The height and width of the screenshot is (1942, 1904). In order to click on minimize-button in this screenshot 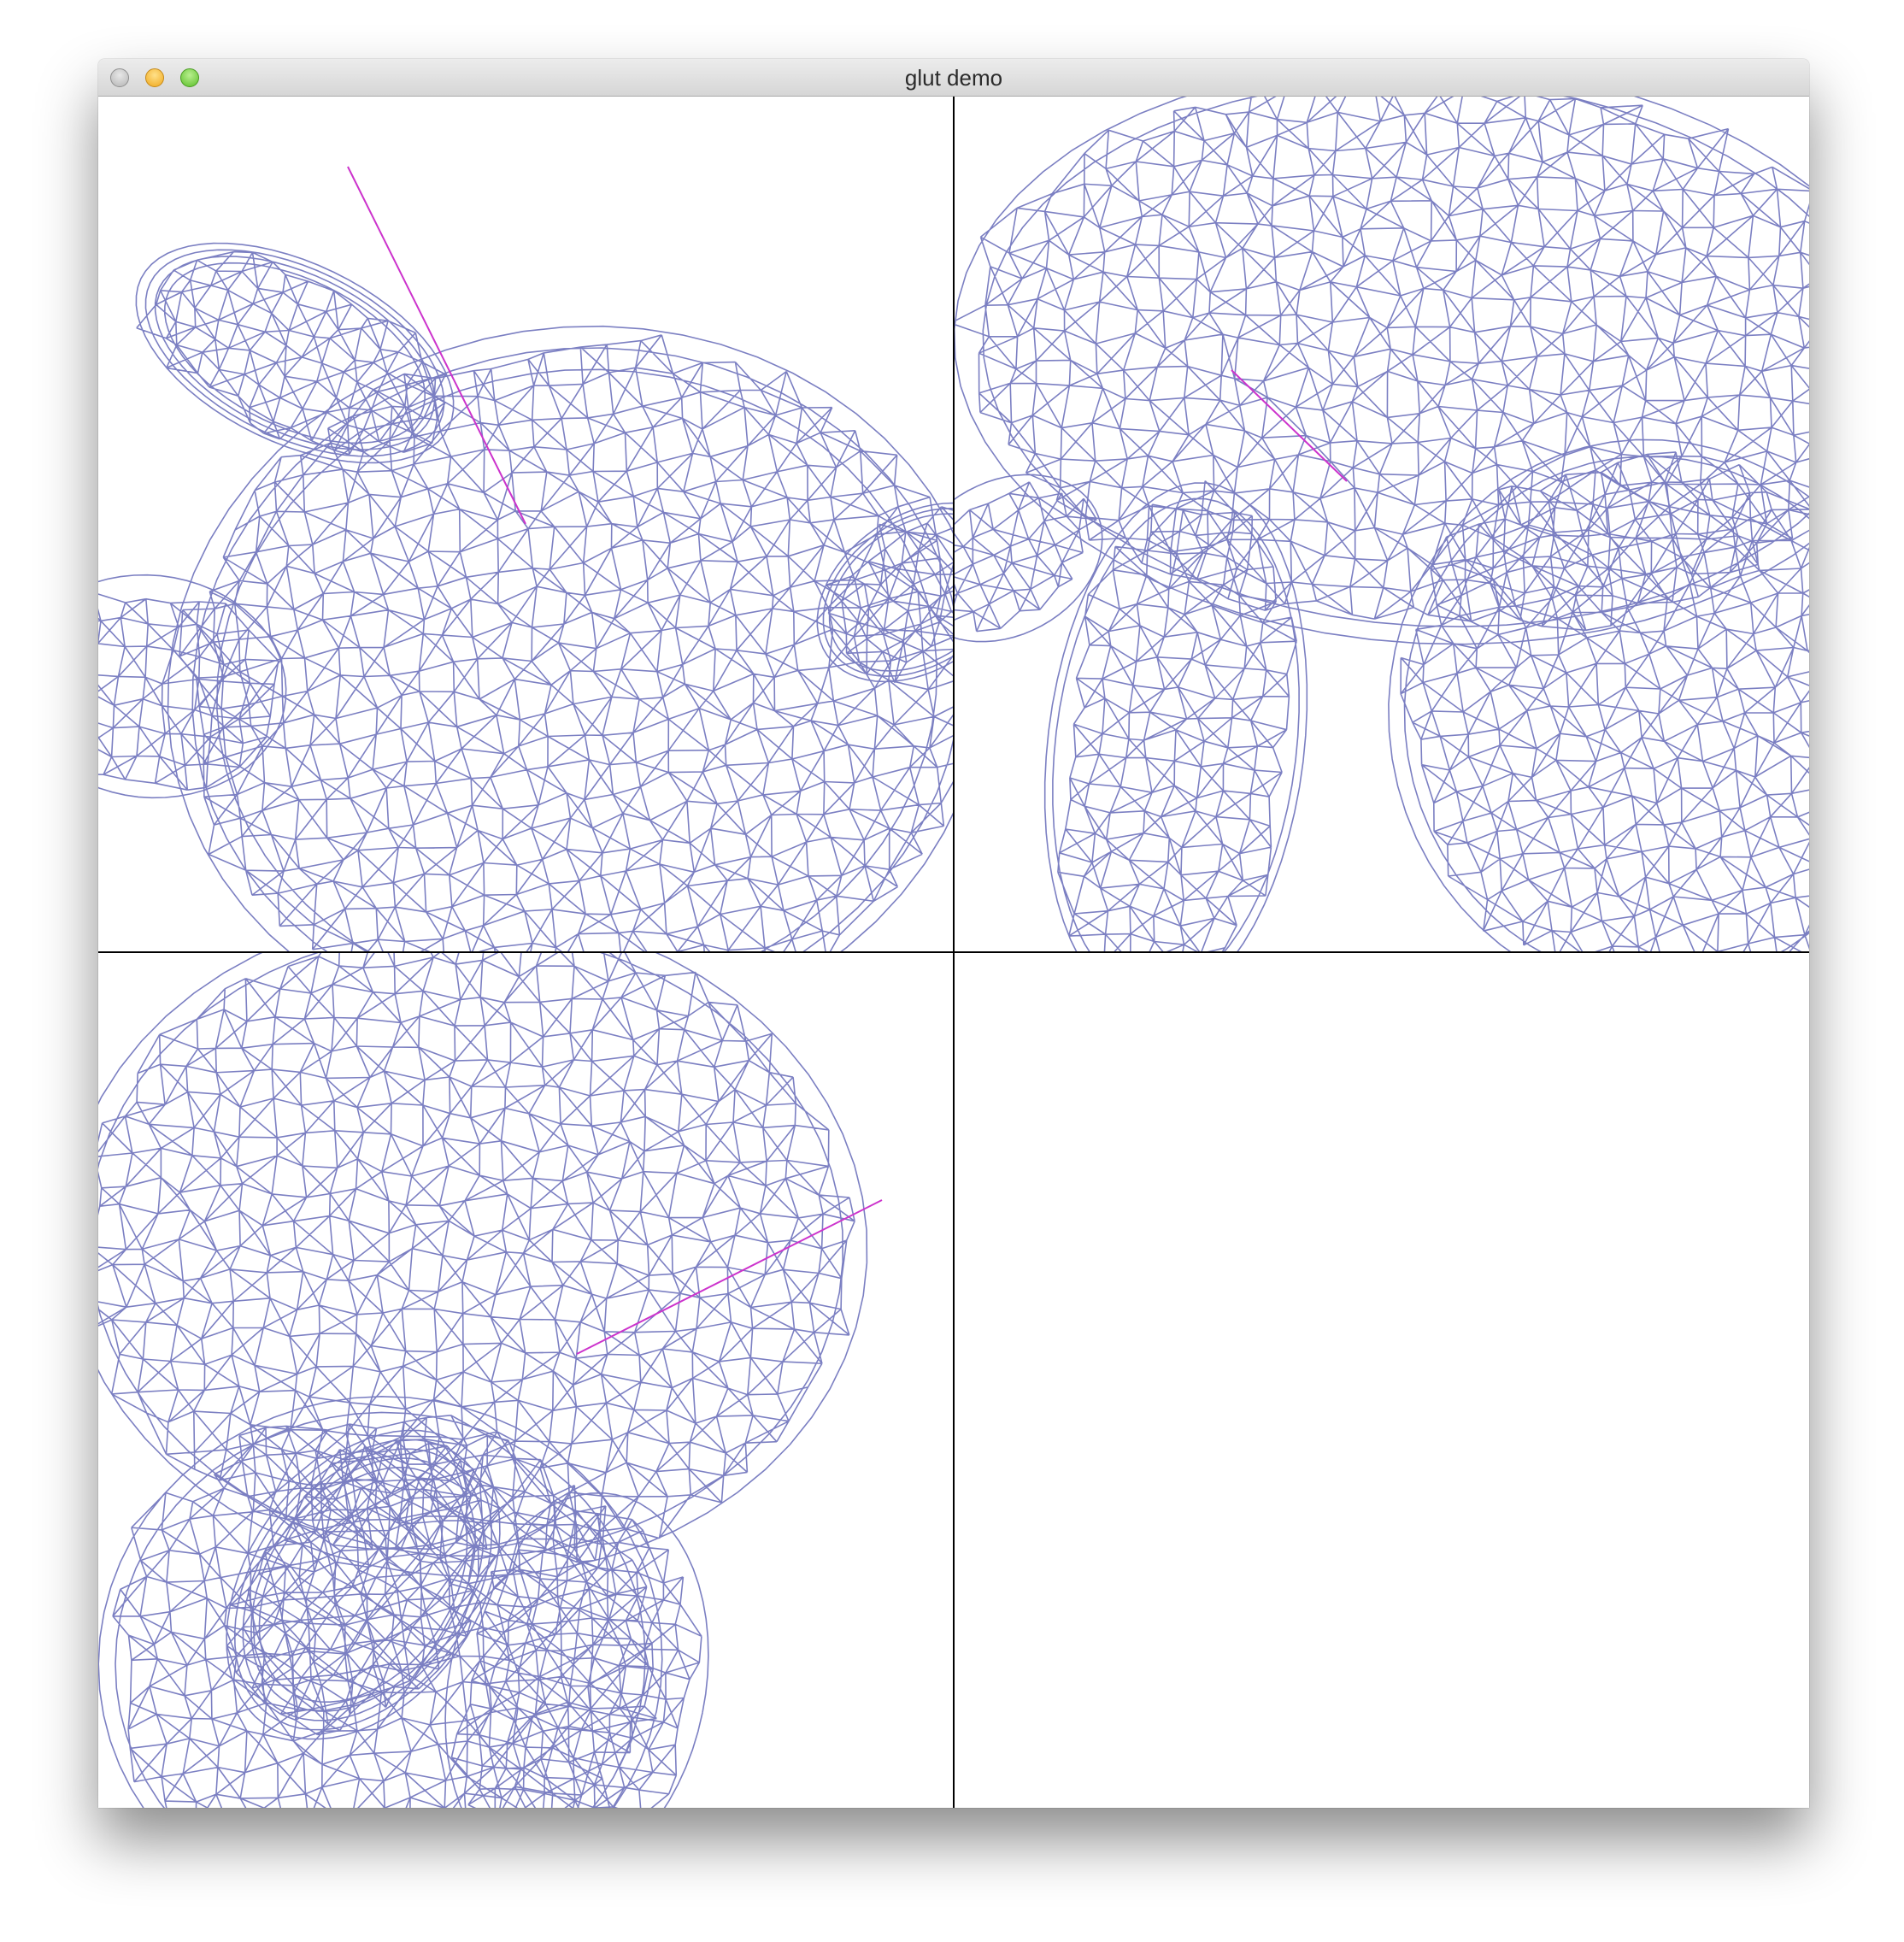, I will do `click(154, 77)`.